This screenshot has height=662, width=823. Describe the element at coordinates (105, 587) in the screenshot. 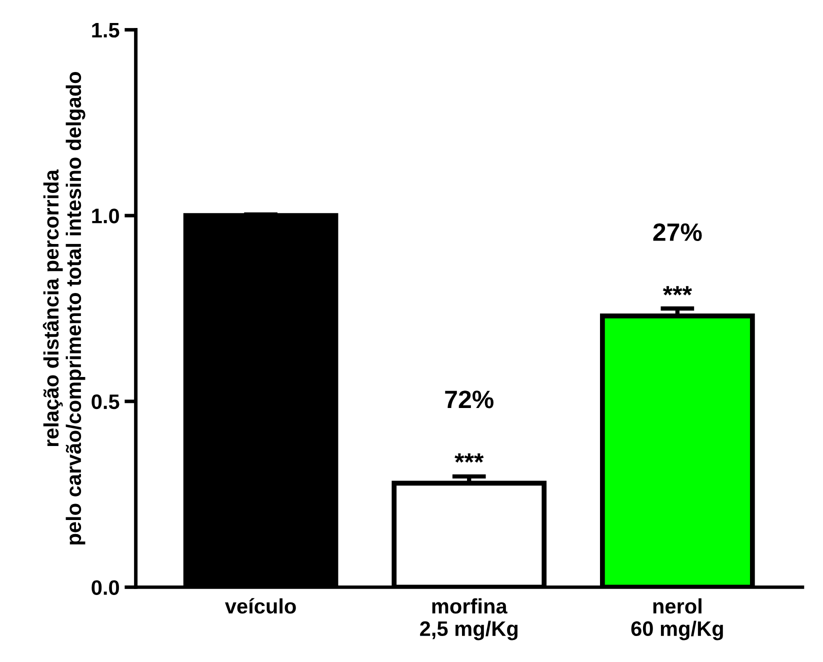

I see `y-tick-label: 0.0` at that location.